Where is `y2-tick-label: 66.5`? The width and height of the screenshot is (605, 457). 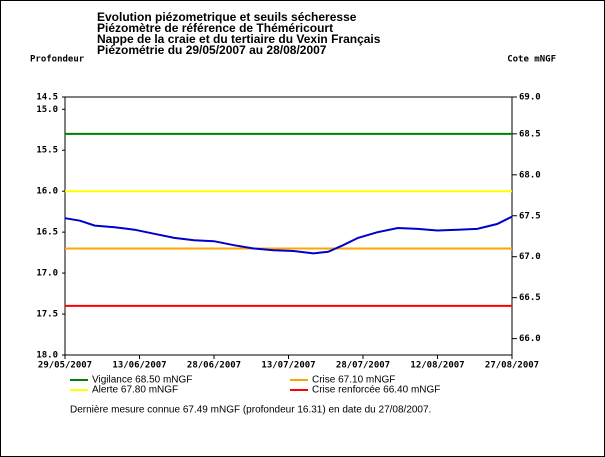 y2-tick-label: 66.5 is located at coordinates (530, 298).